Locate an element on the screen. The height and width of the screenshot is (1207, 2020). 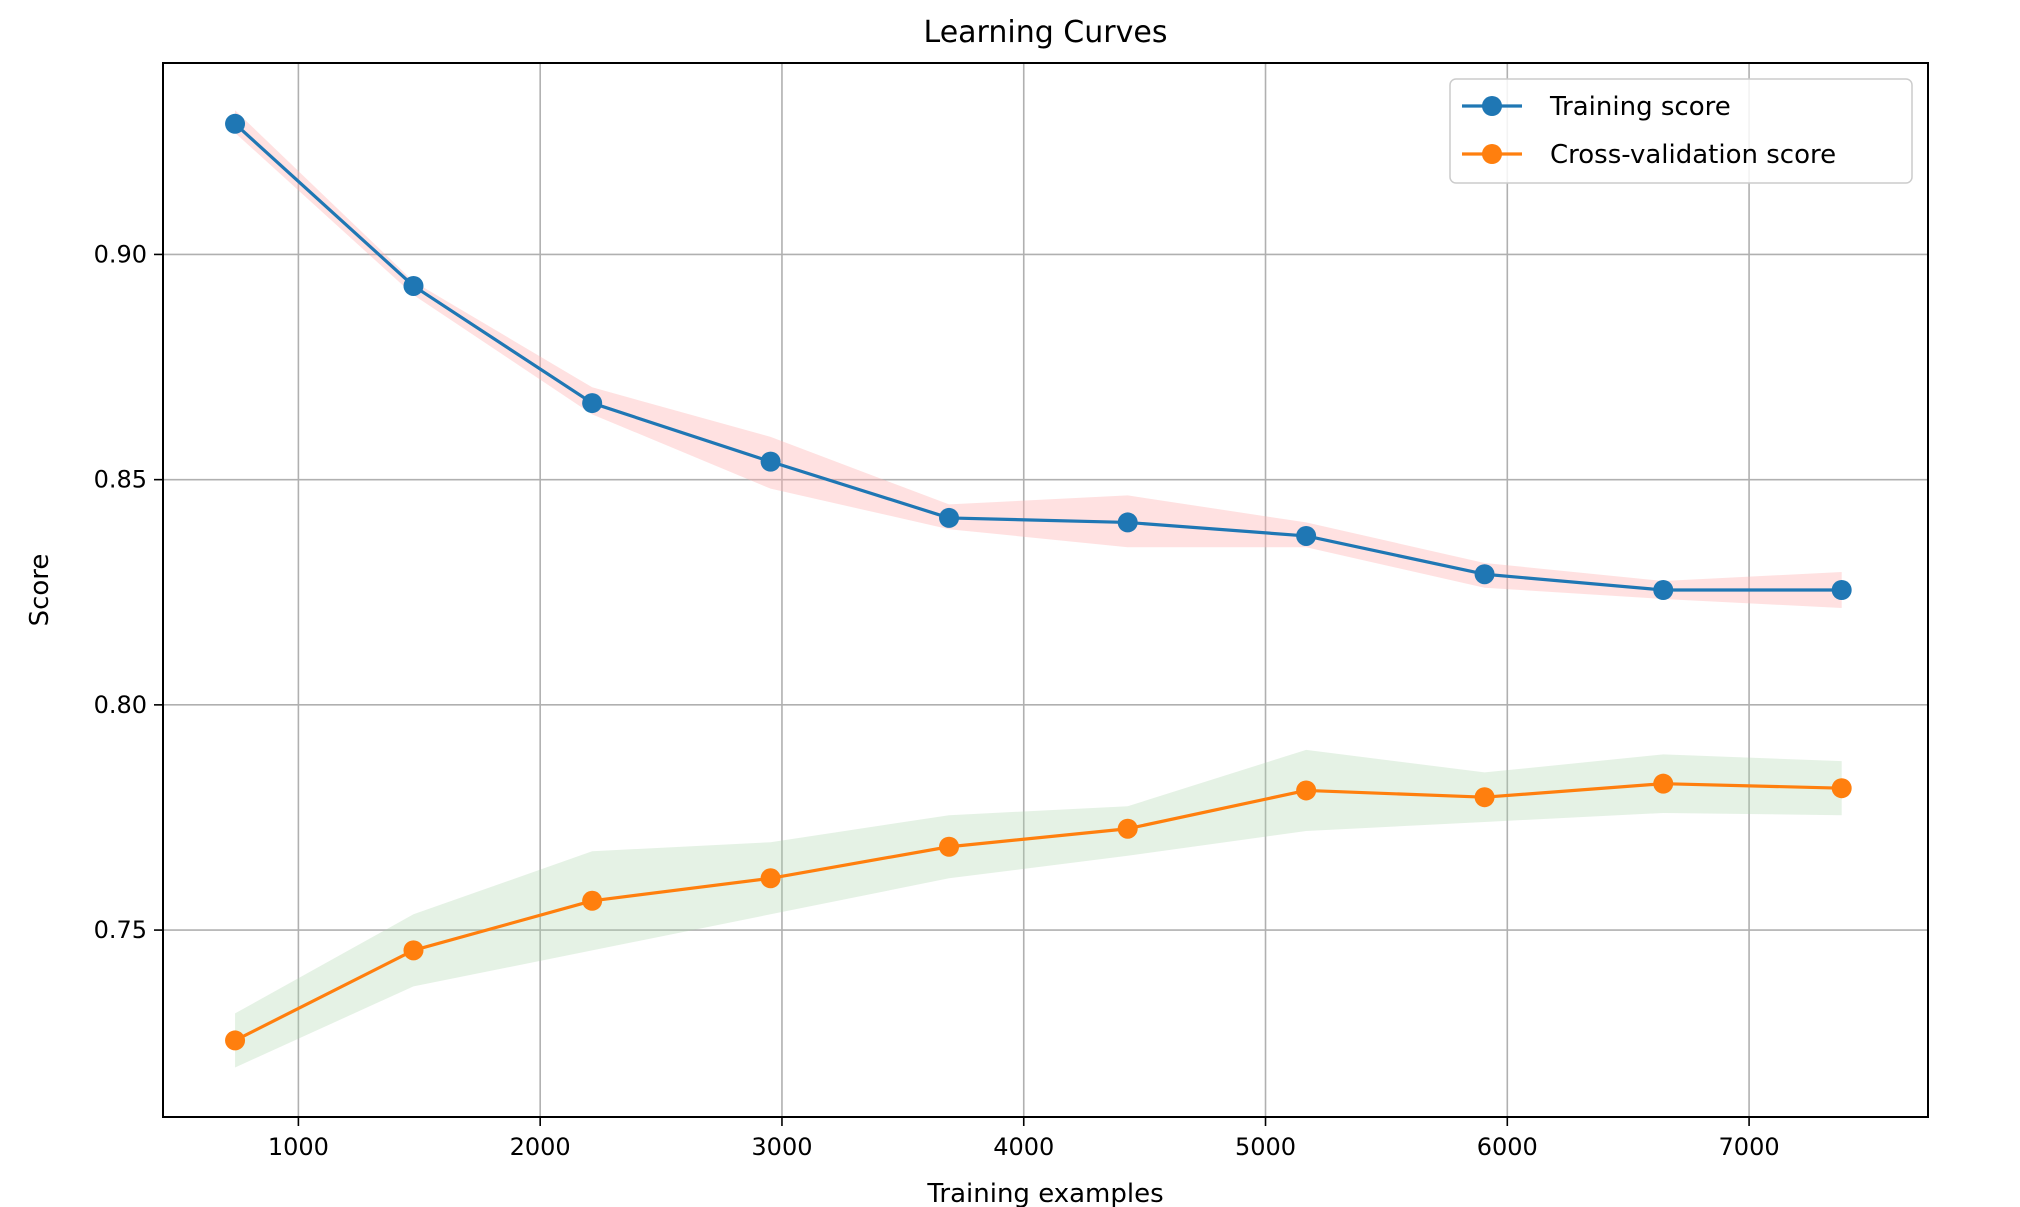
x-tick-label: 7000 is located at coordinates (1749, 1147).